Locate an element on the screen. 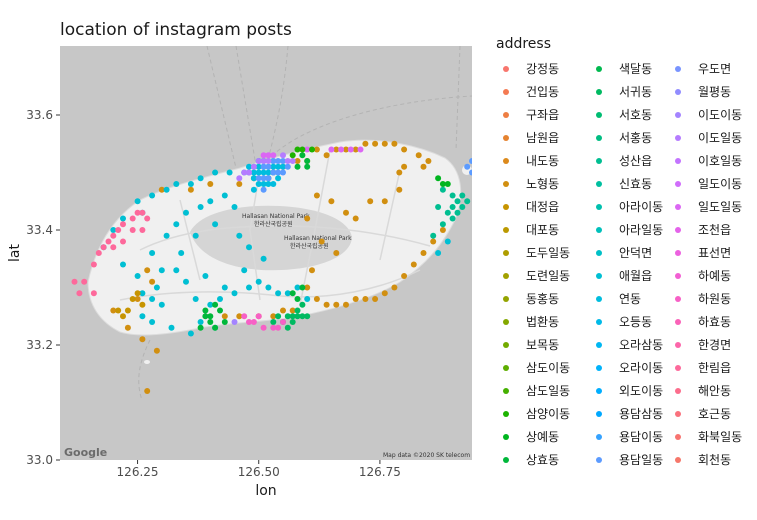  x-tick-label: 126.75 is located at coordinates (380, 472).